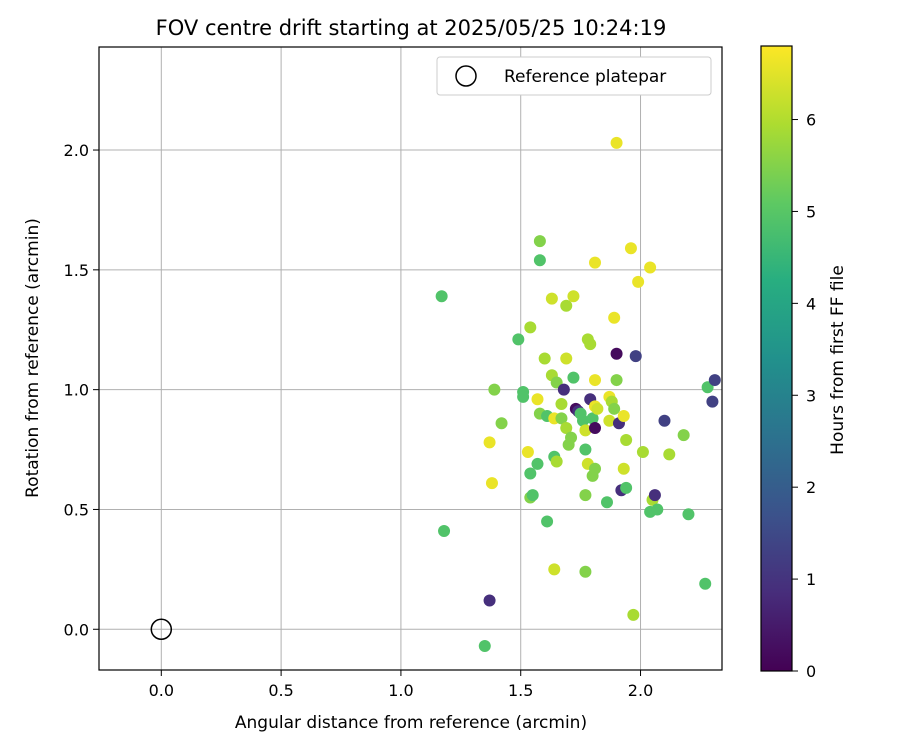 This screenshot has height=750, width=900. I want to click on x-tick-label: 1.0, so click(400, 690).